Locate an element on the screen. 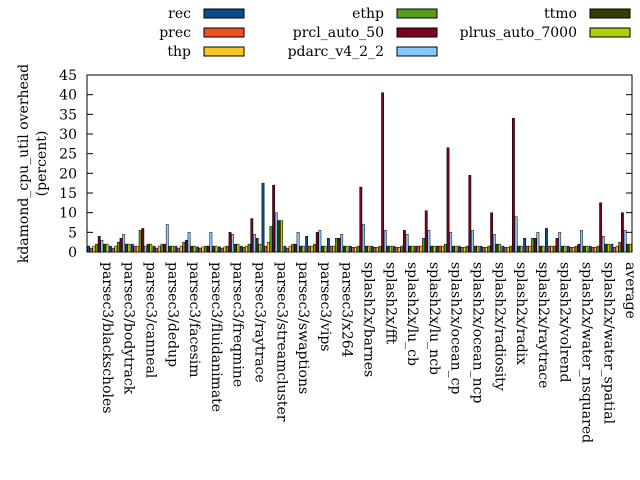 This screenshot has width=640, height=480. y-axis-label: kdamond_cpu_util overhead (percent) is located at coordinates (33, 163).